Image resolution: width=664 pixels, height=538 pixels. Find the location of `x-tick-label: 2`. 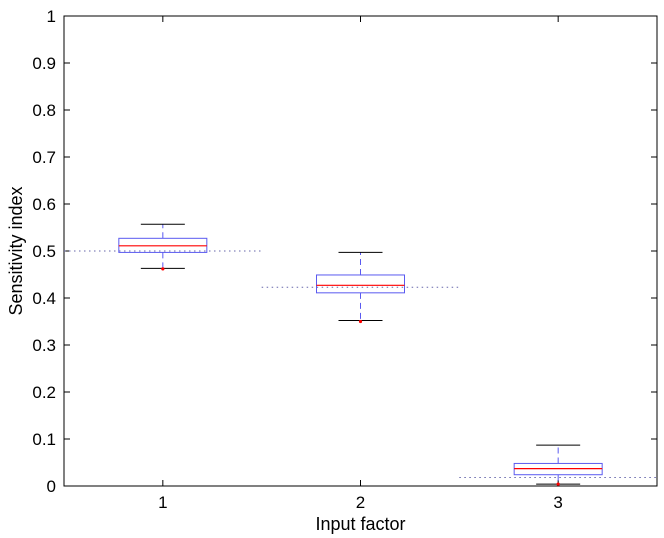

x-tick-label: 2 is located at coordinates (360, 502).